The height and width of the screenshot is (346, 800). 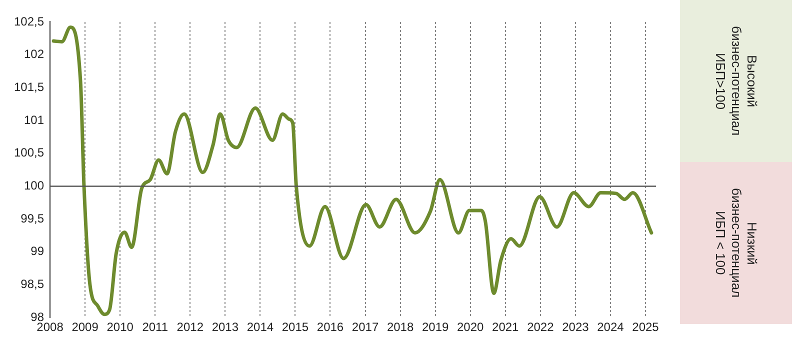 I want to click on x-tick-label: 2025, so click(x=646, y=327).